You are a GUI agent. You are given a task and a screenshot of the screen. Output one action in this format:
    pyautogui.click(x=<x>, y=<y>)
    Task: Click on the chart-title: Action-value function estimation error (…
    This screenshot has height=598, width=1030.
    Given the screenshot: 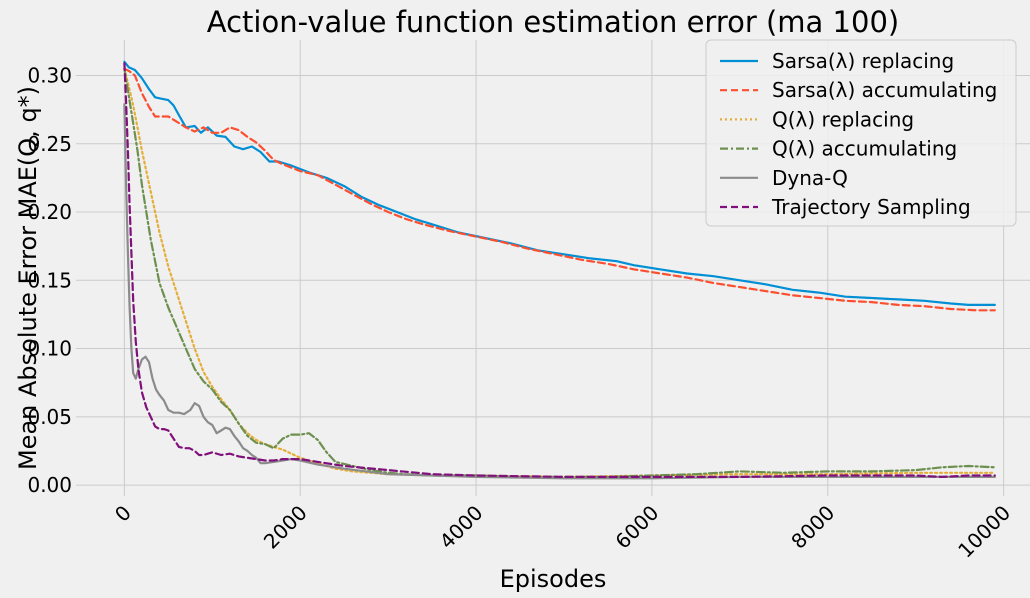 What is the action you would take?
    pyautogui.click(x=553, y=22)
    